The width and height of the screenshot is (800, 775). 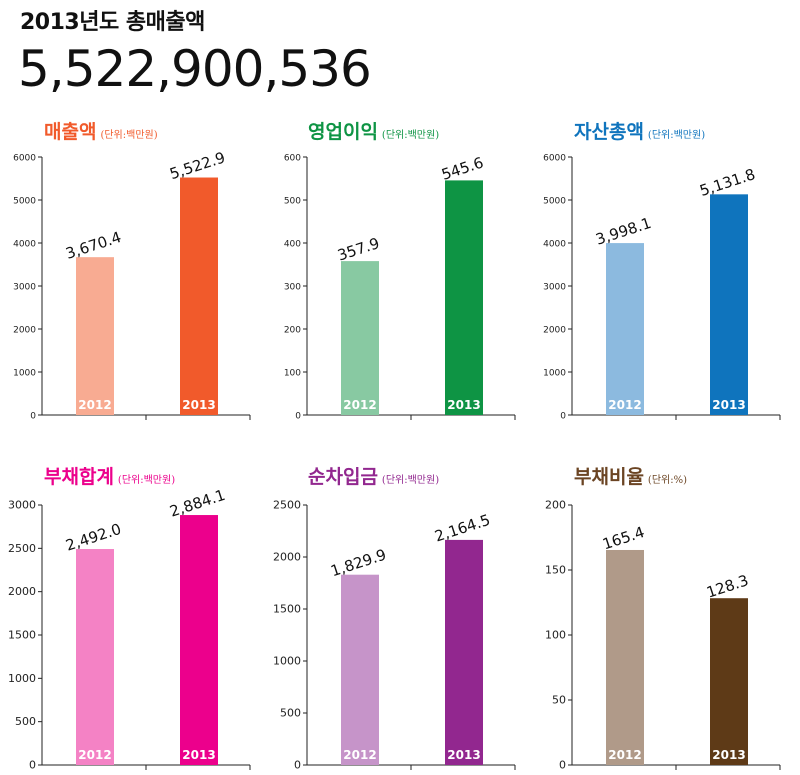 What do you see at coordinates (343, 477) in the screenshot?
I see `chart-title-text: 순차입금` at bounding box center [343, 477].